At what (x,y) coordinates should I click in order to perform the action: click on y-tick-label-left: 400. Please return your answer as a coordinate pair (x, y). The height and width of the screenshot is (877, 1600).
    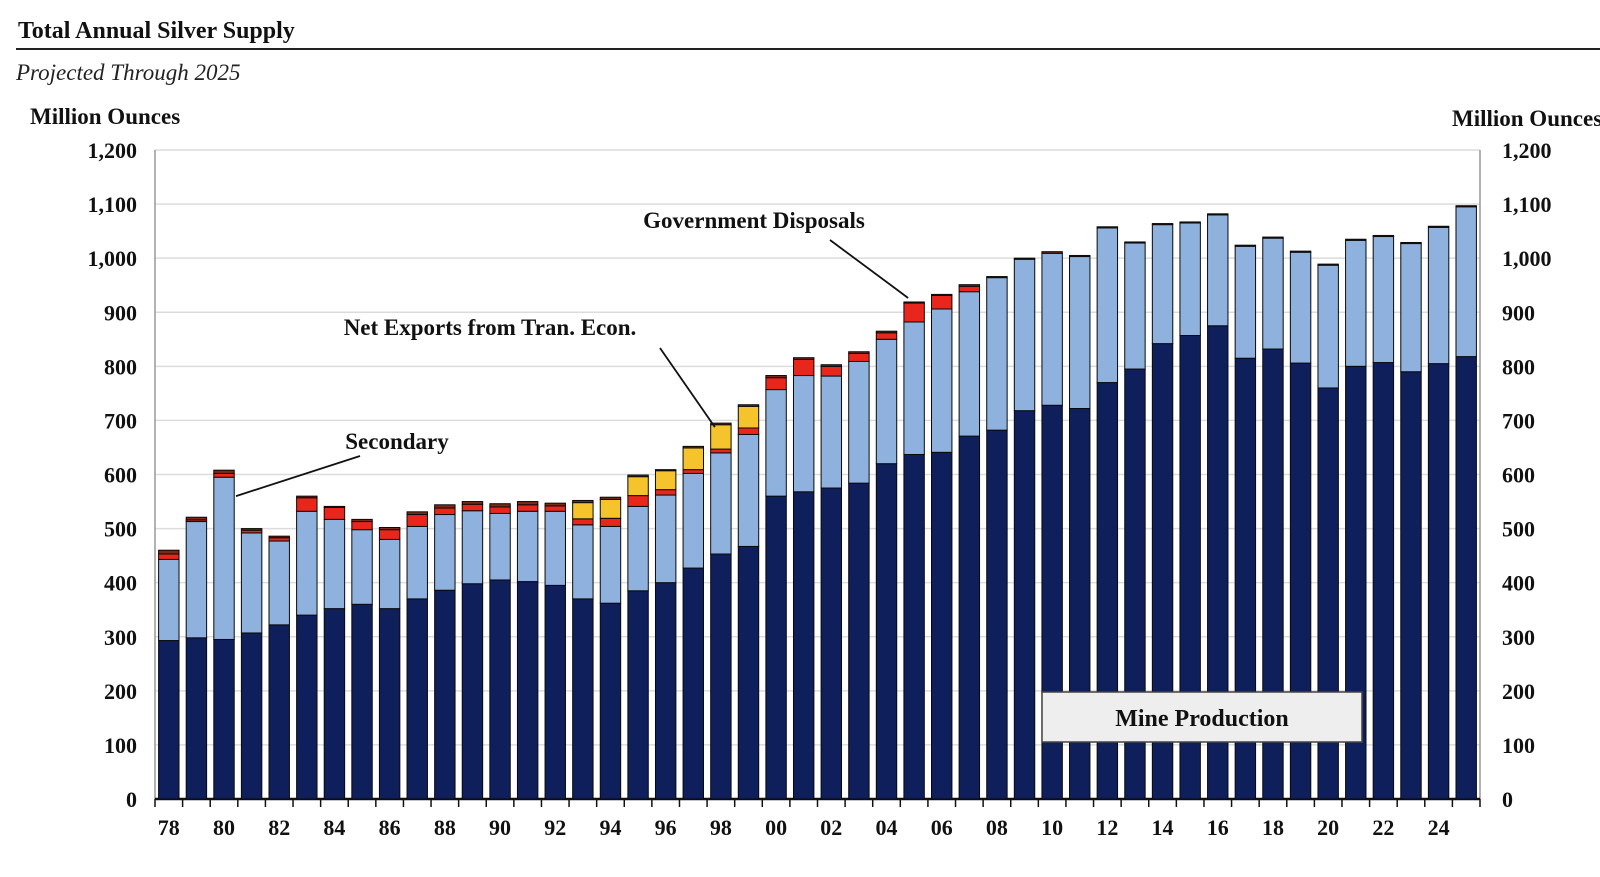
    Looking at the image, I should click on (120, 583).